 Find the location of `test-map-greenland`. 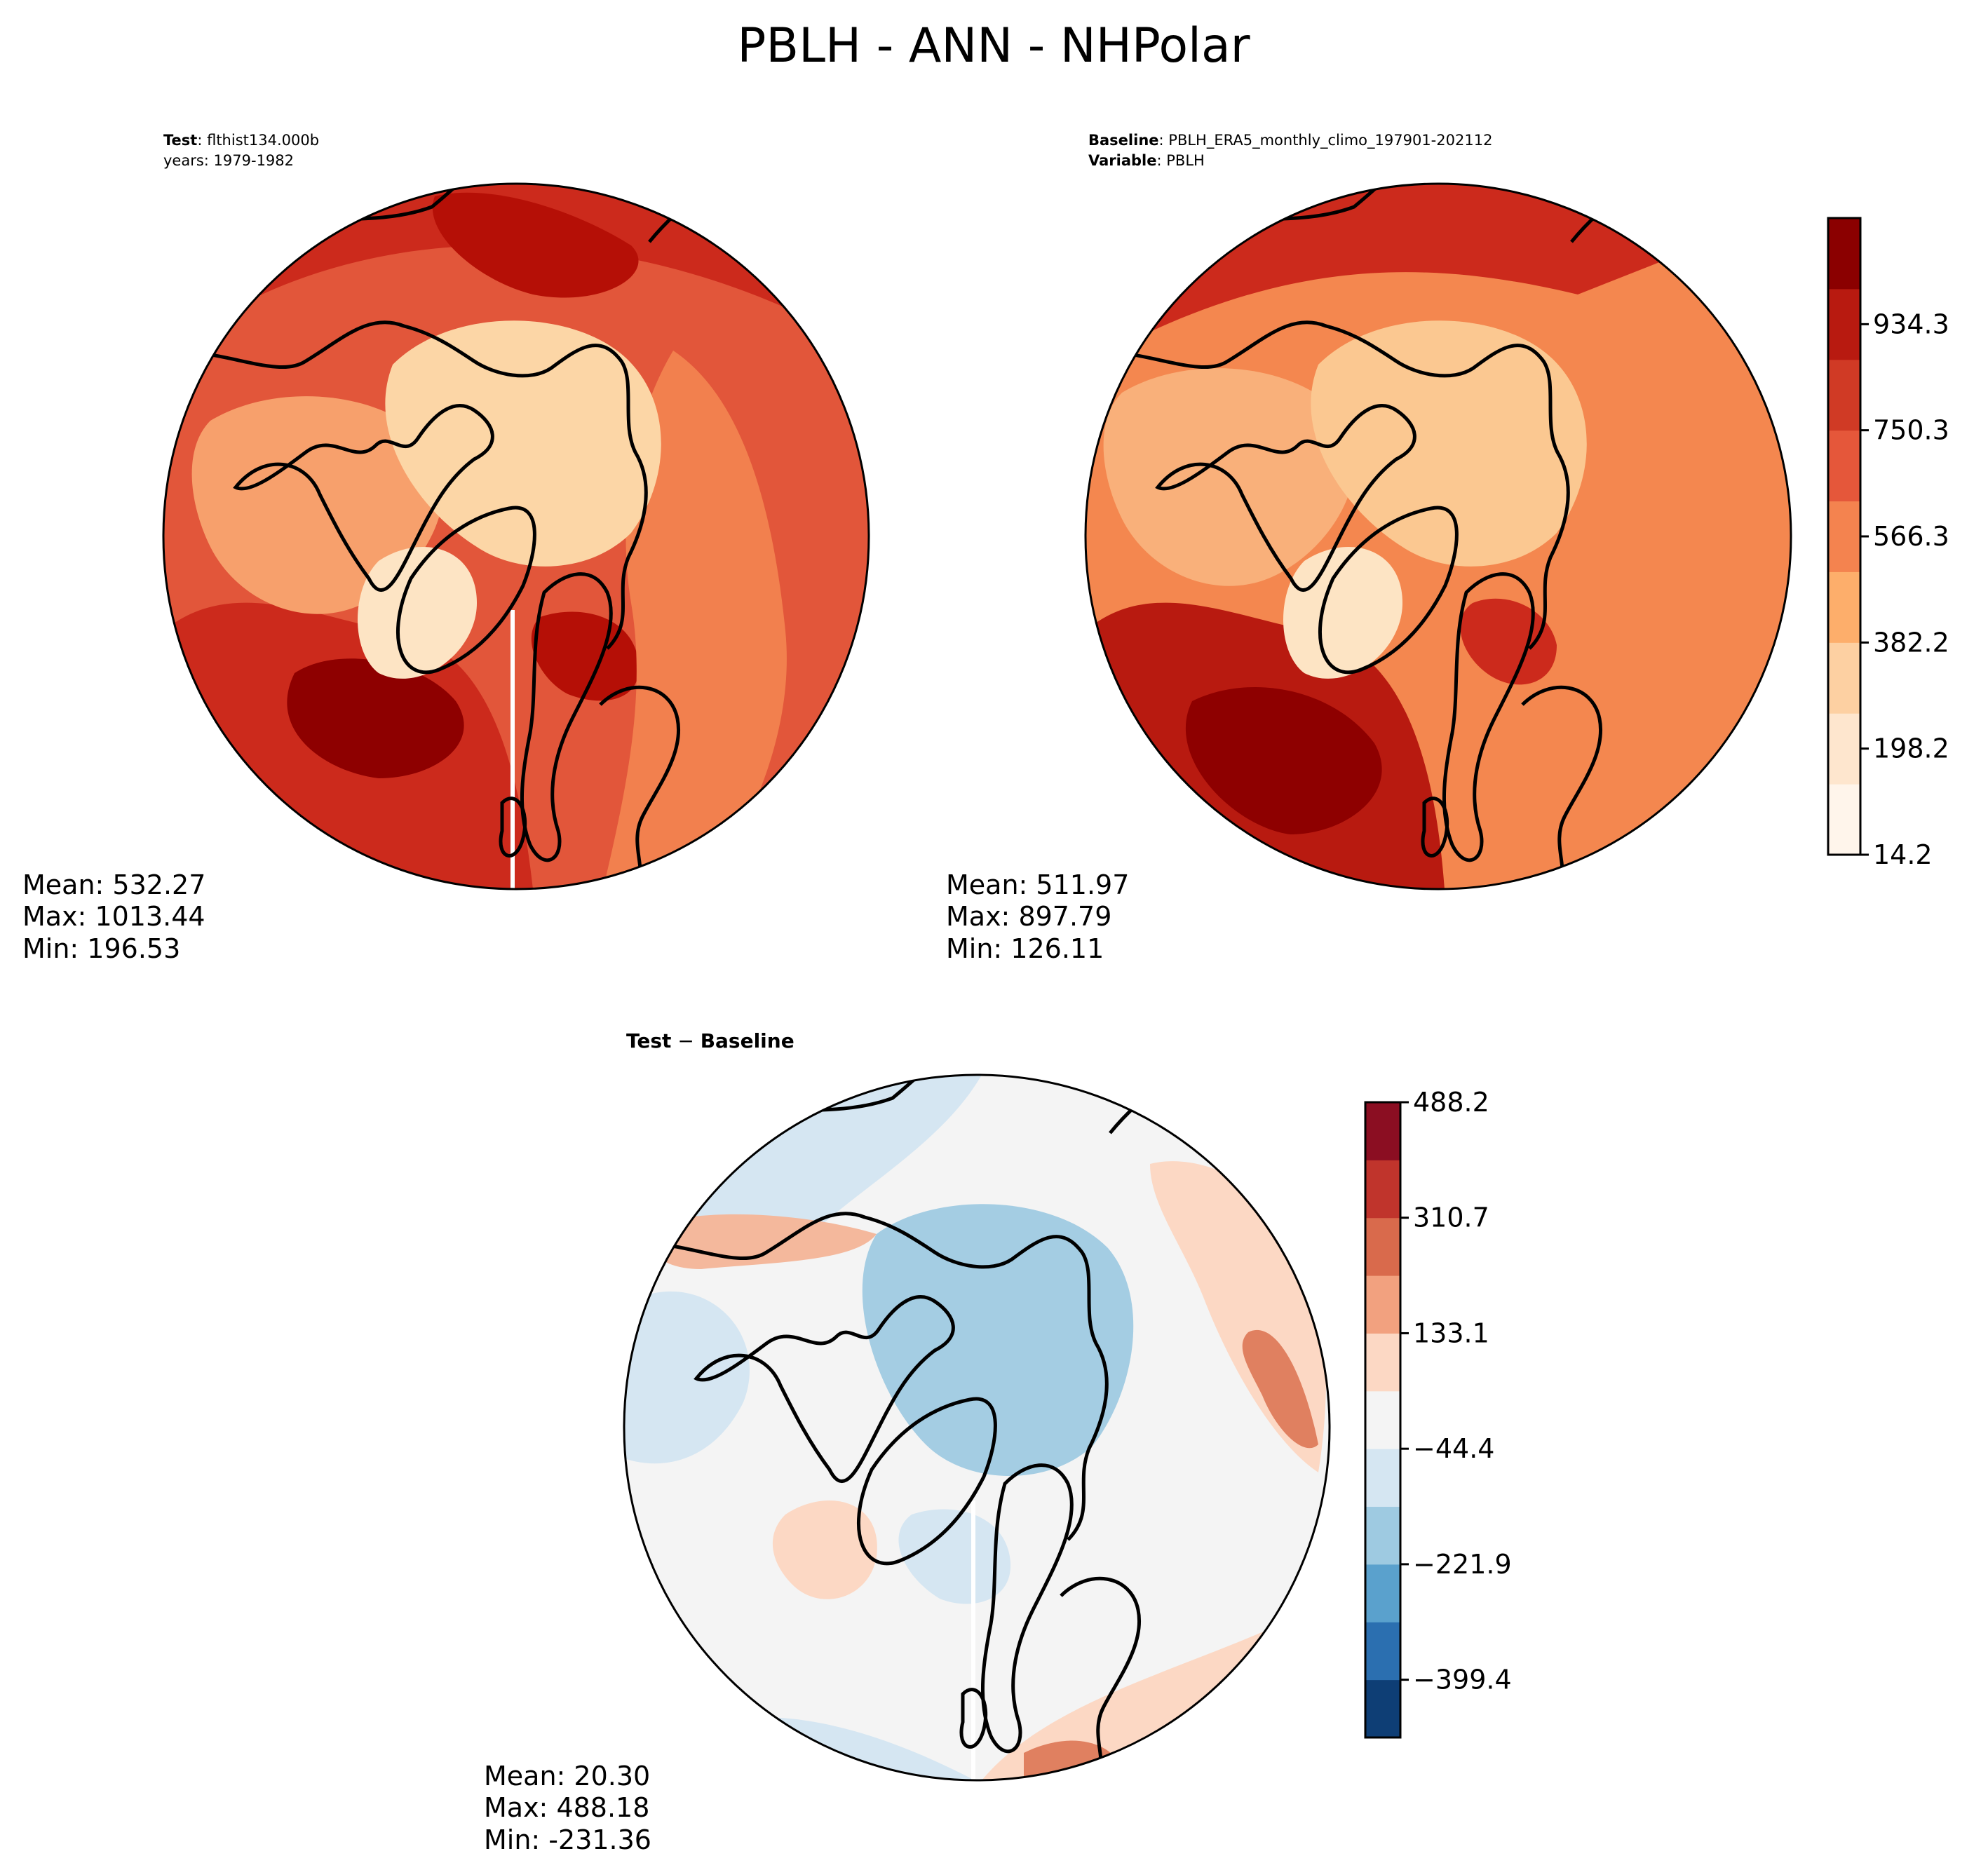

test-map-greenland is located at coordinates (418, 613).